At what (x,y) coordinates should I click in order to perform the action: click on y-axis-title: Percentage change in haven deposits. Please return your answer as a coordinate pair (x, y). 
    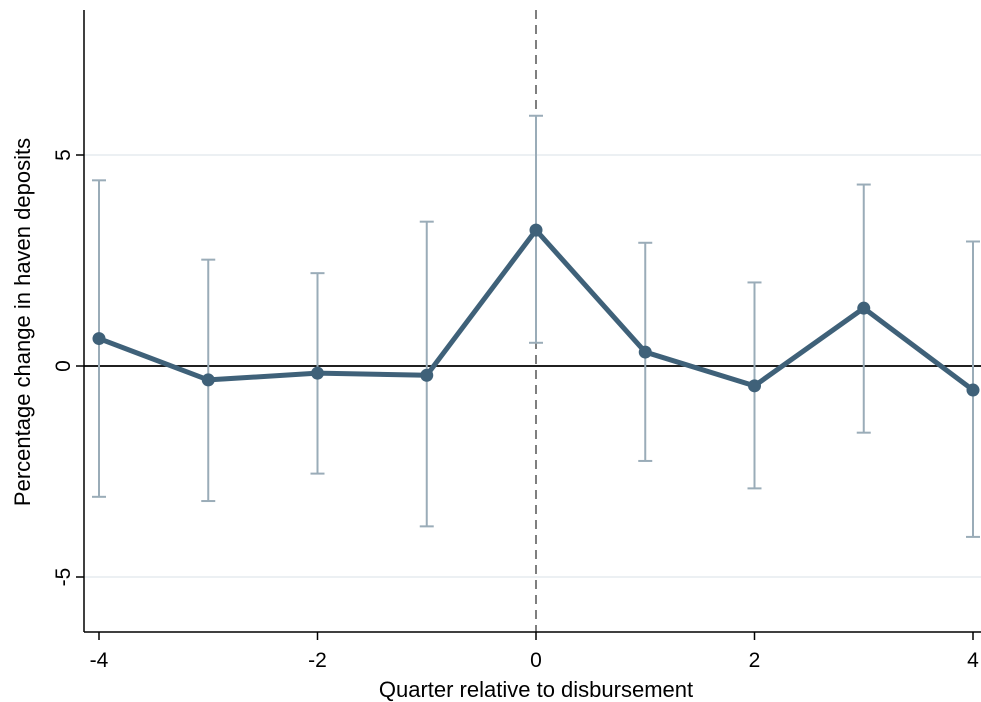
    Looking at the image, I should click on (22, 322).